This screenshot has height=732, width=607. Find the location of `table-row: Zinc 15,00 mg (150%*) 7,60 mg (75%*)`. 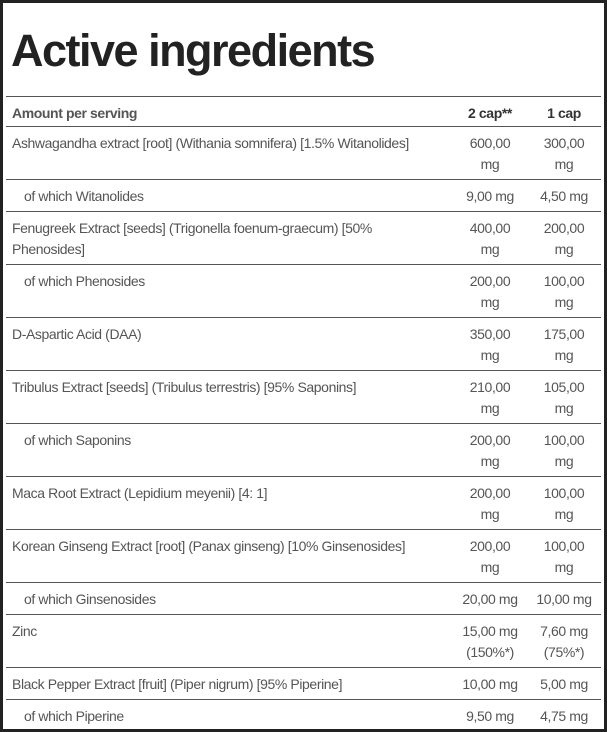

table-row: Zinc 15,00 mg (150%*) 7,60 mg (75%*) is located at coordinates (303, 641).